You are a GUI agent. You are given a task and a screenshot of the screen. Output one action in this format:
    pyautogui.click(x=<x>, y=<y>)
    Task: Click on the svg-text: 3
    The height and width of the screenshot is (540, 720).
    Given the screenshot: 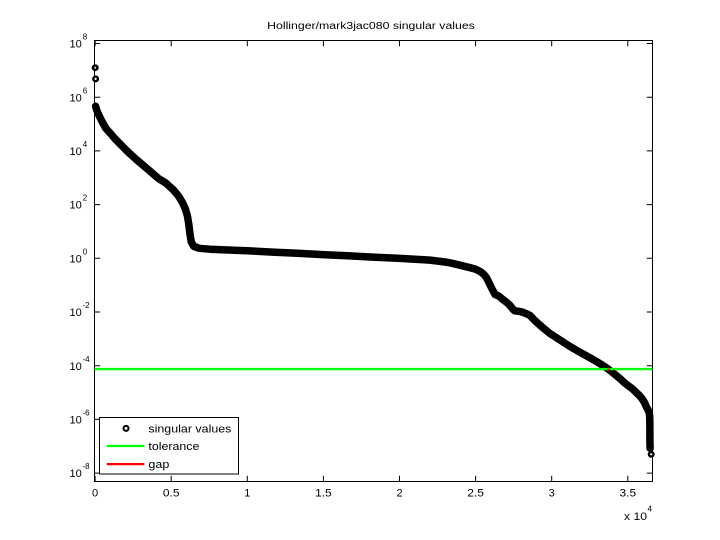 What is the action you would take?
    pyautogui.click(x=552, y=494)
    